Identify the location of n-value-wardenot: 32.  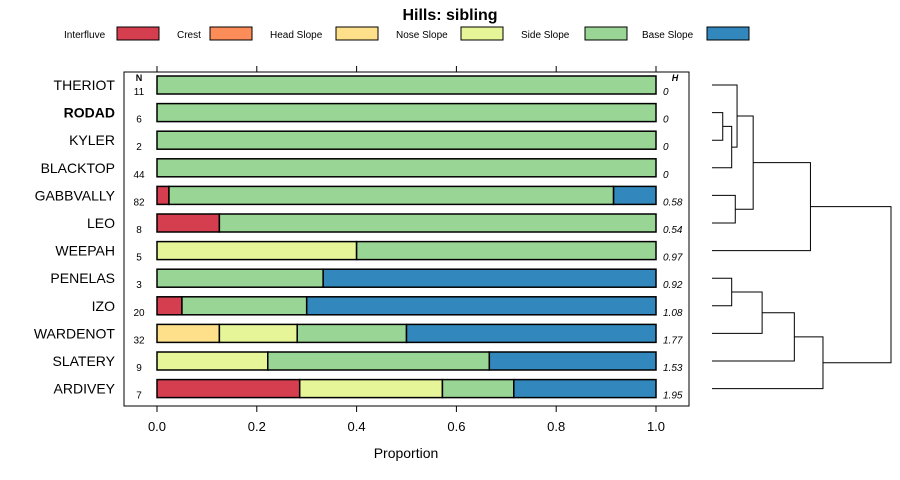
(139, 340).